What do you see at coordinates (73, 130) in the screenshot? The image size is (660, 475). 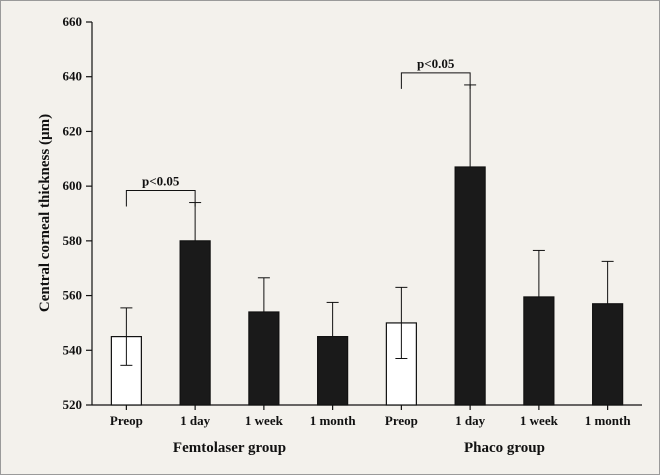 I see `y-tick-label: 620` at bounding box center [73, 130].